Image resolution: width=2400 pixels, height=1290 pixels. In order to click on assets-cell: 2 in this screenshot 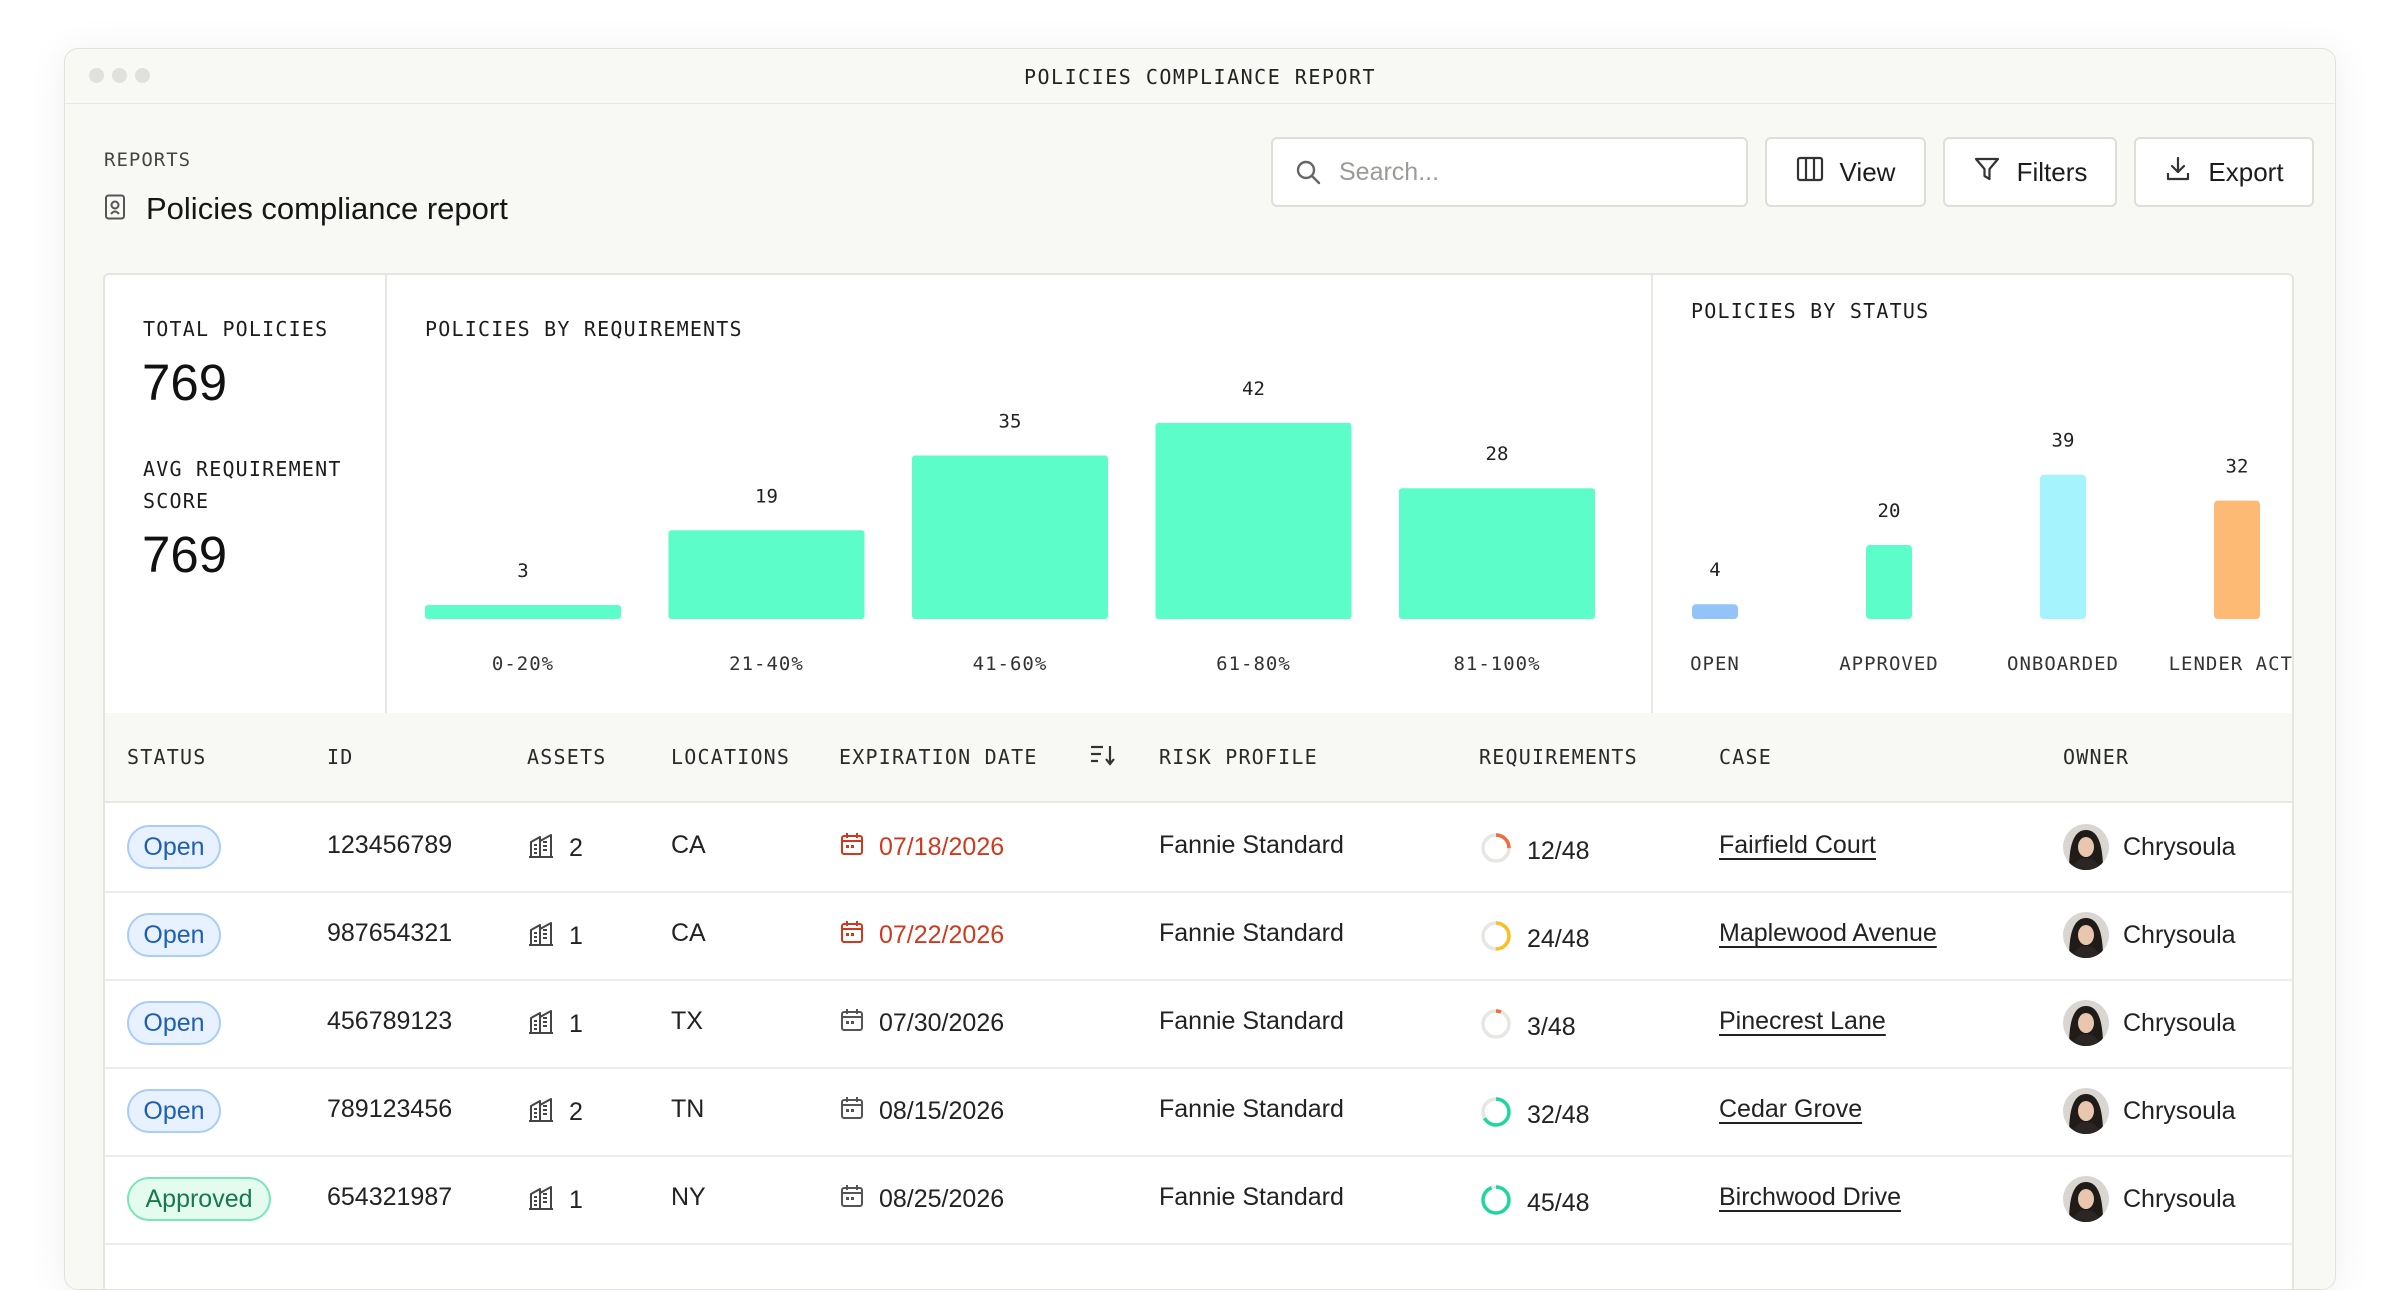, I will do `click(555, 848)`.